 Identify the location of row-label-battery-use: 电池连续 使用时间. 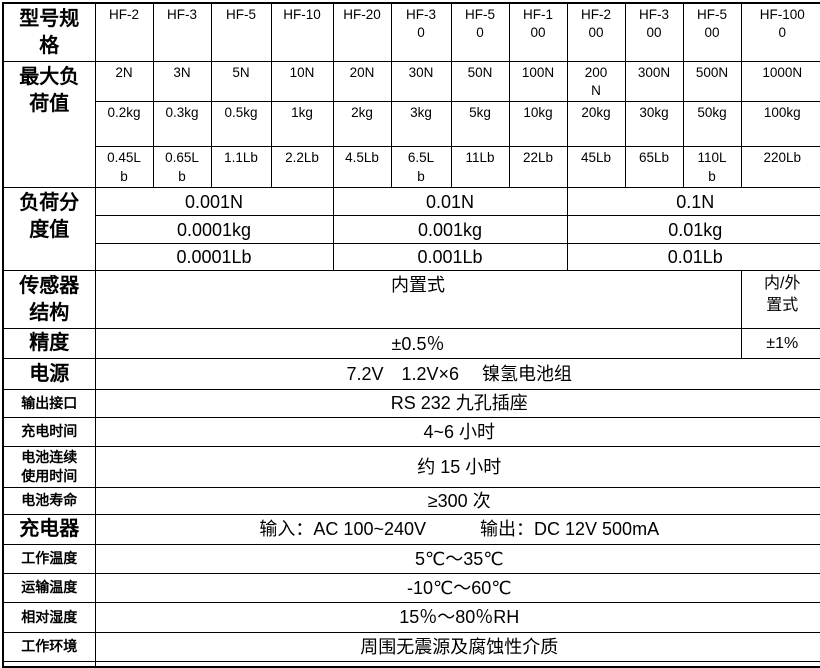
(49, 466).